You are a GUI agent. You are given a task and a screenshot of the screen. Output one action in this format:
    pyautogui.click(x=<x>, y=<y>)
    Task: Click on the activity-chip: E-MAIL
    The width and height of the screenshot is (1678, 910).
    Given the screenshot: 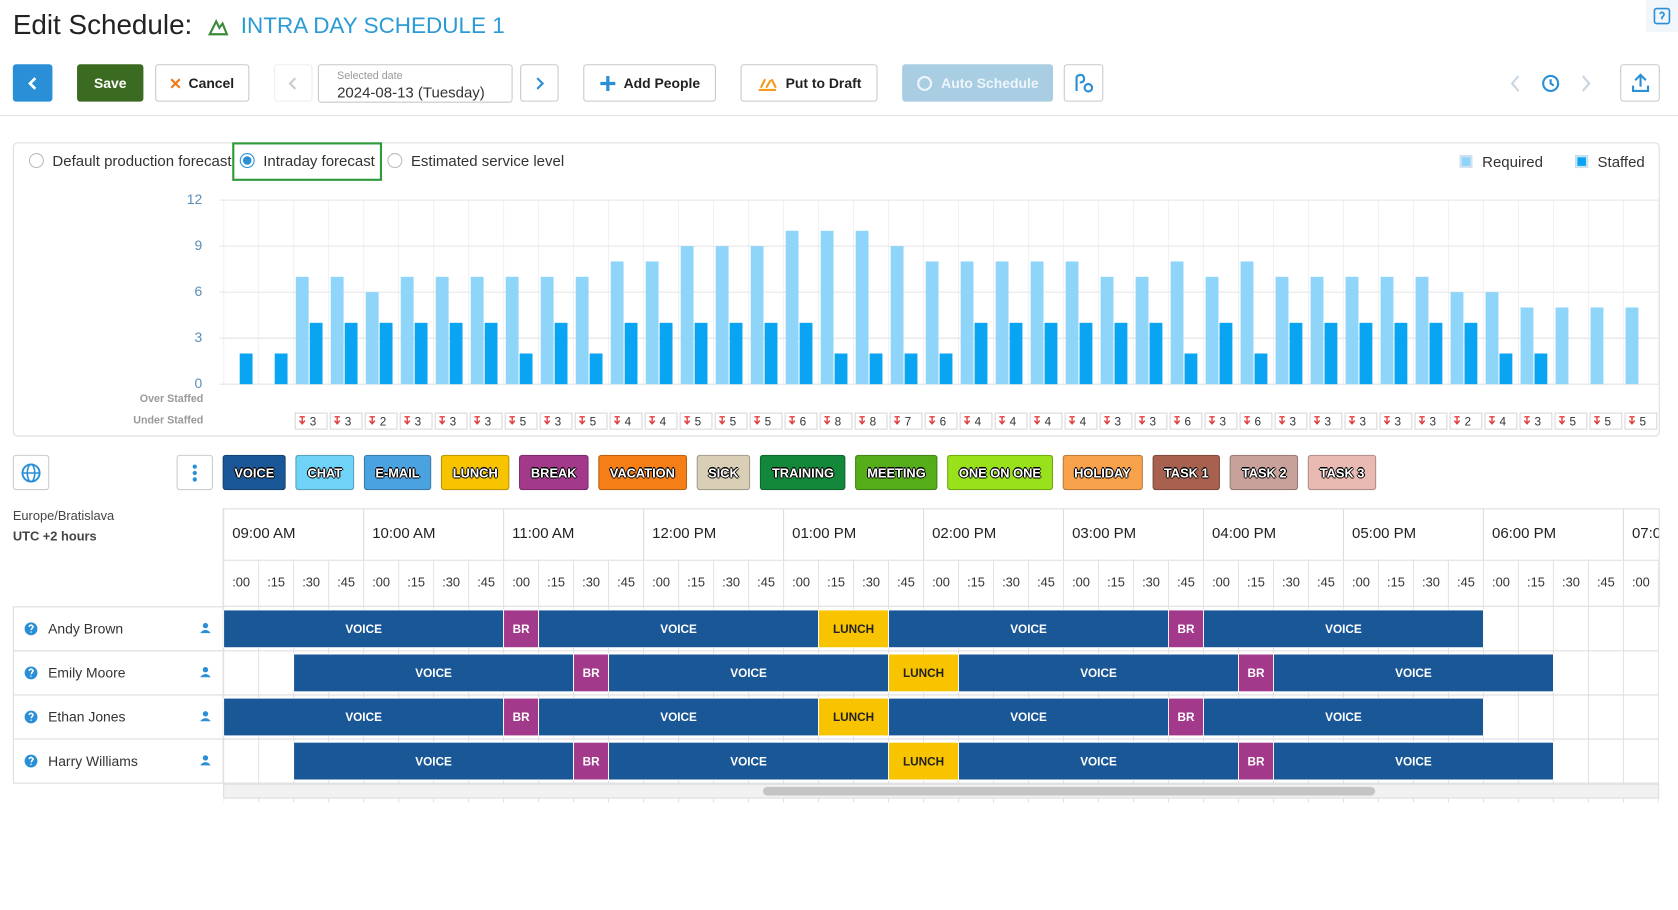 What is the action you would take?
    pyautogui.click(x=397, y=472)
    